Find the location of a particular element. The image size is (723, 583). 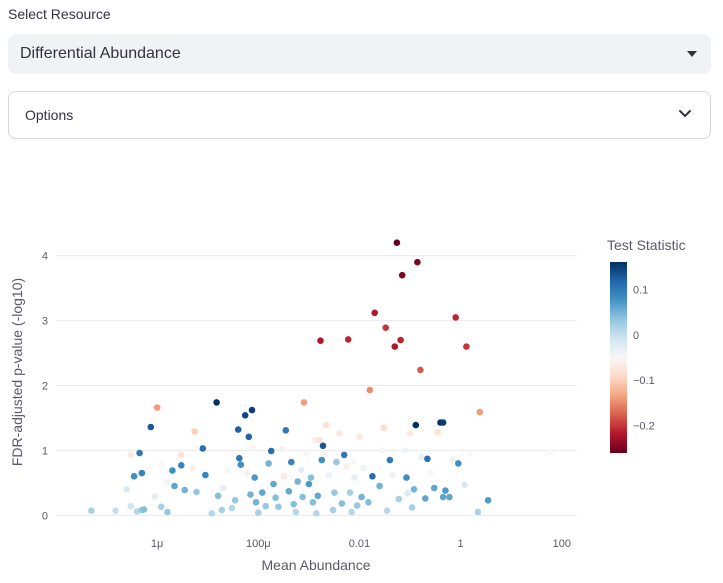

colorbar-tick-label: 0 is located at coordinates (636, 336).